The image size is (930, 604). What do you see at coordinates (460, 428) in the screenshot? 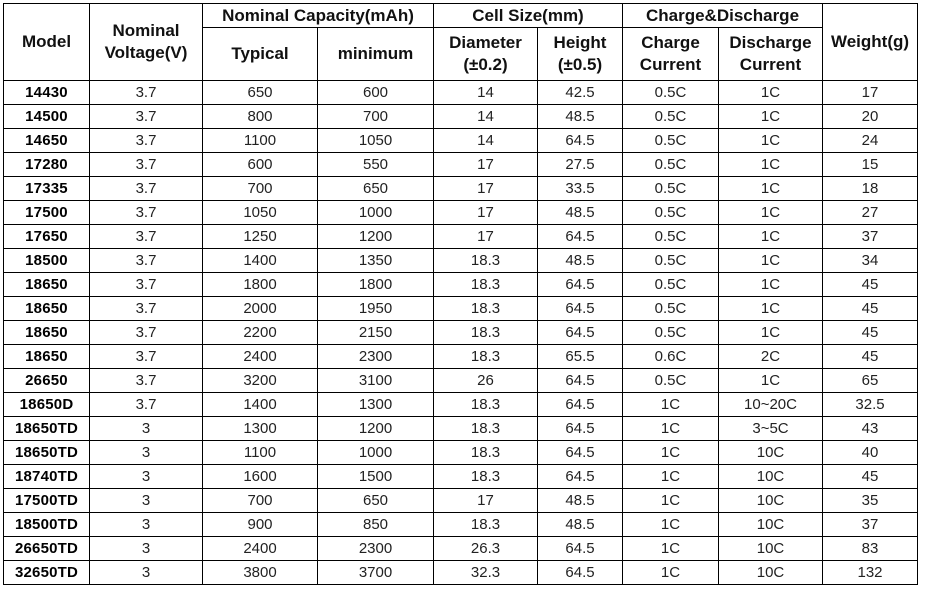
I see `table-row: 18650TD 3 1300 1200 18.3 64.5 1C 3~5C 43` at bounding box center [460, 428].